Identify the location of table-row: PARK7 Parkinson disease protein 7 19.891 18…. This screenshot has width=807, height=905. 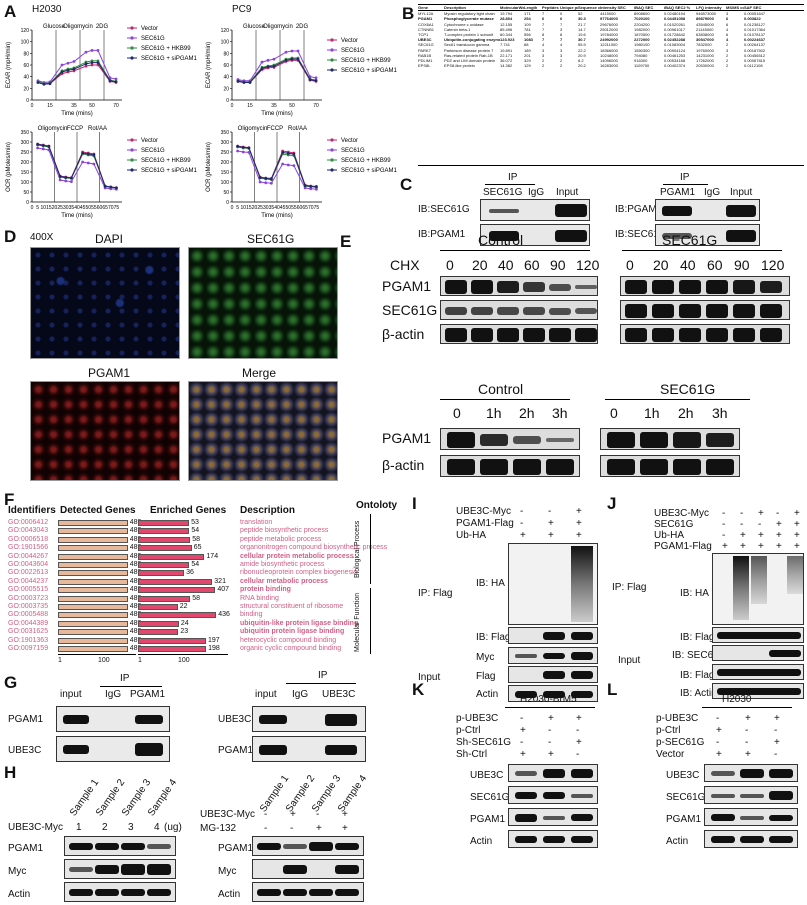
(611, 50).